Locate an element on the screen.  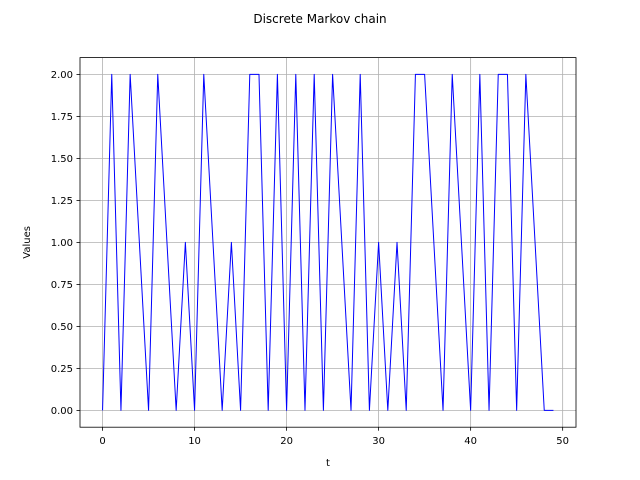
y-tick-label: 0.00 is located at coordinates (62, 411).